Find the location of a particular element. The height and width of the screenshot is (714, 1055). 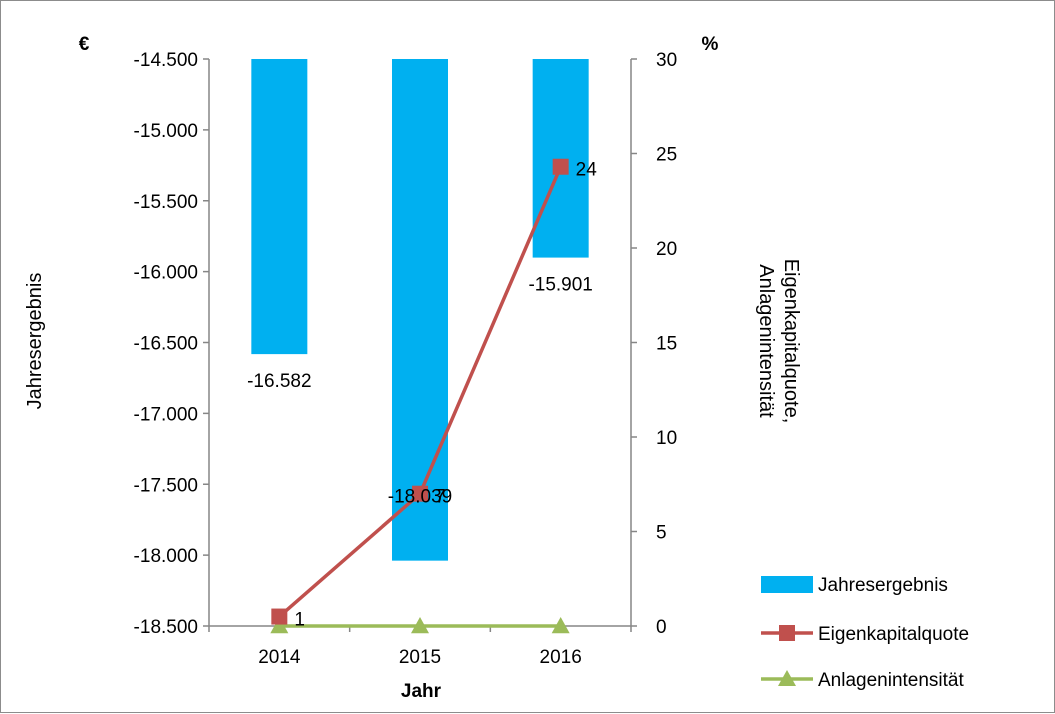

left-tick-label: -18.500 is located at coordinates (166, 627).